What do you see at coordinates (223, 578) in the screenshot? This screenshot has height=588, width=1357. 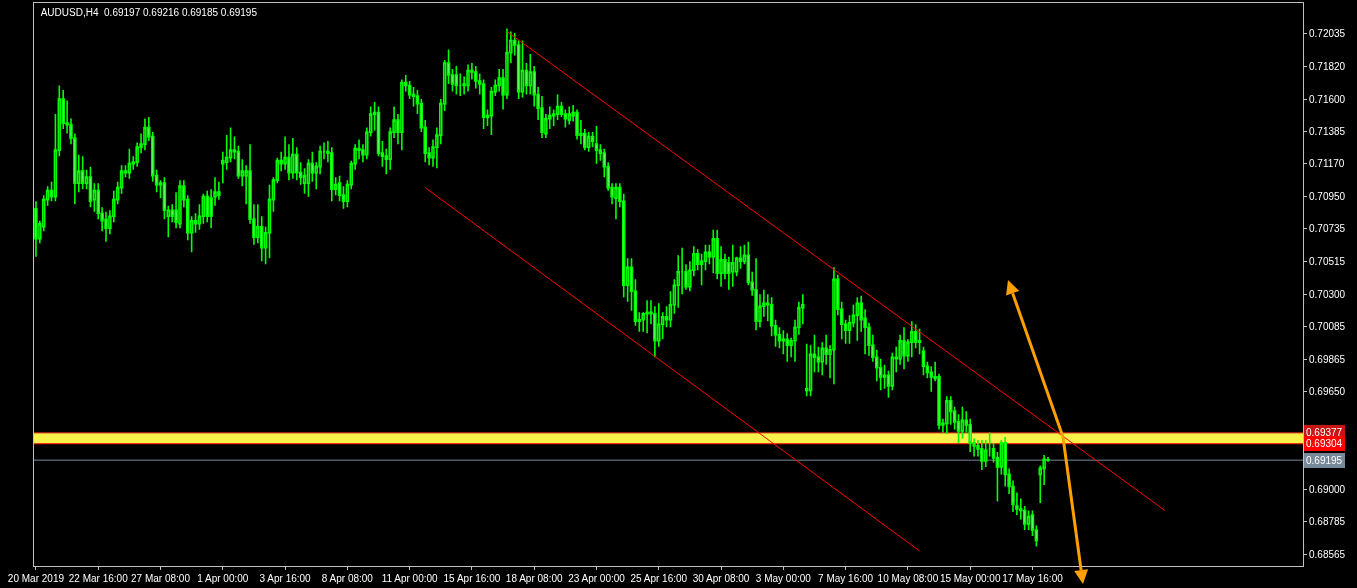 I see `x-tick-label: 1 Apr 00:00` at bounding box center [223, 578].